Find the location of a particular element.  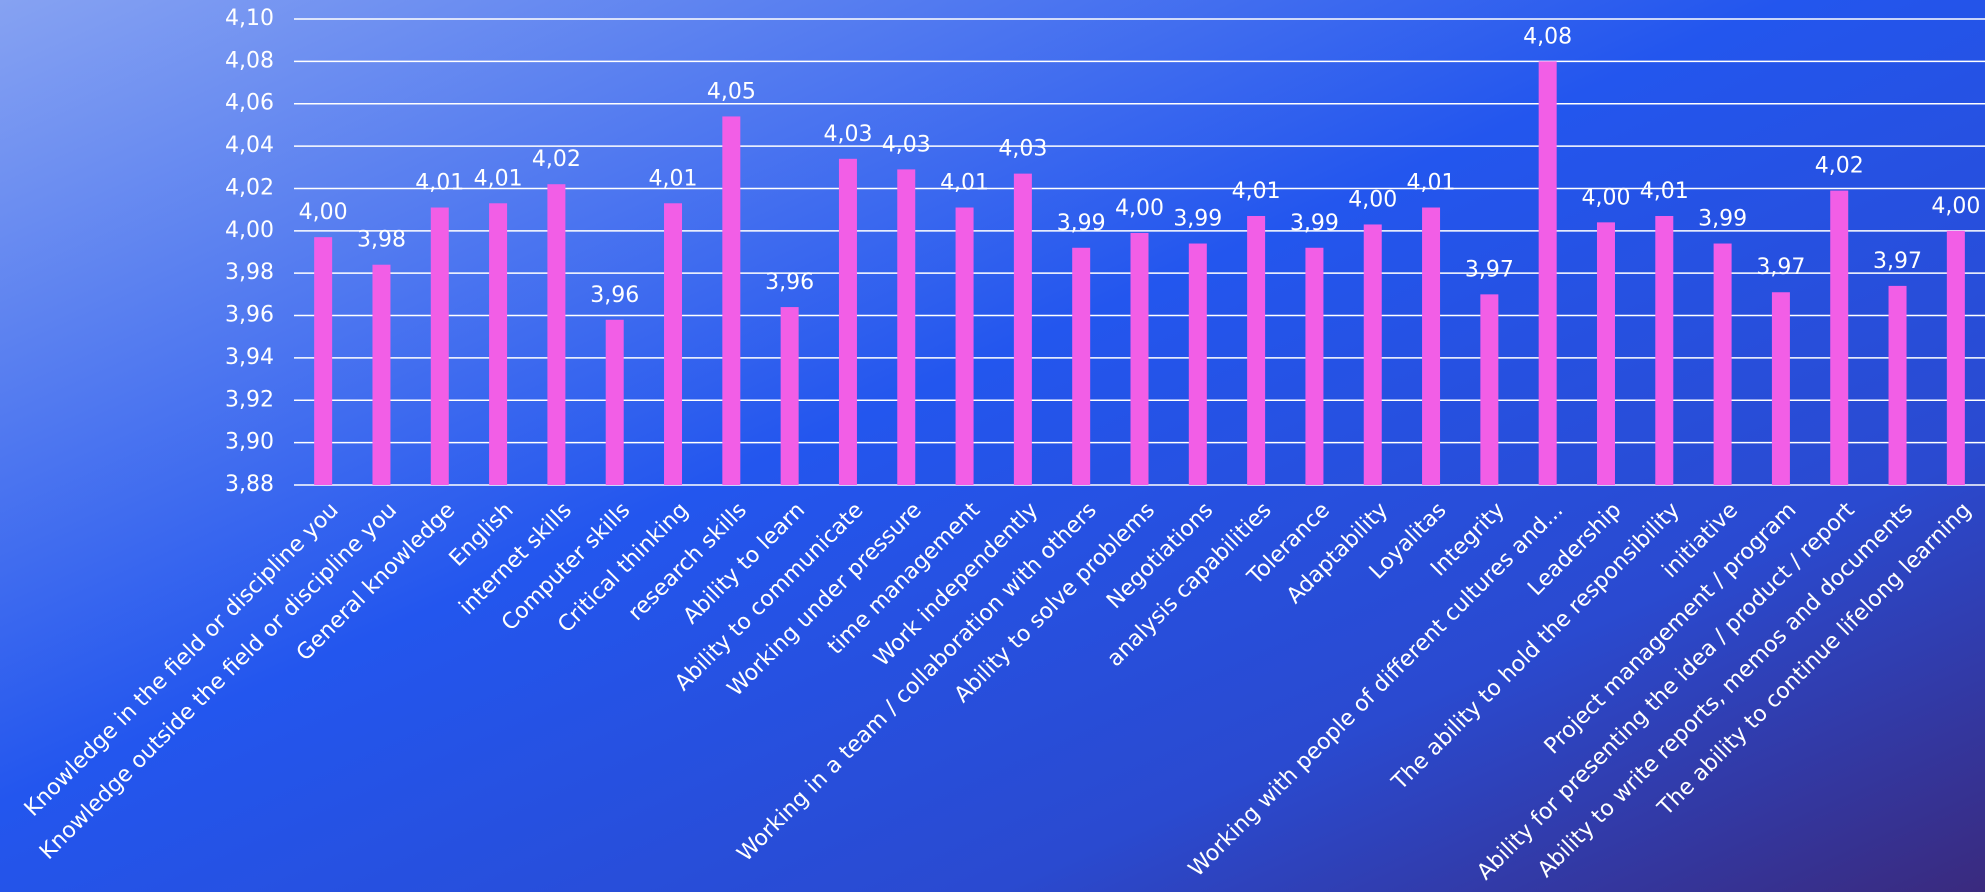

y-tick-label: 3,96 is located at coordinates (249, 315).